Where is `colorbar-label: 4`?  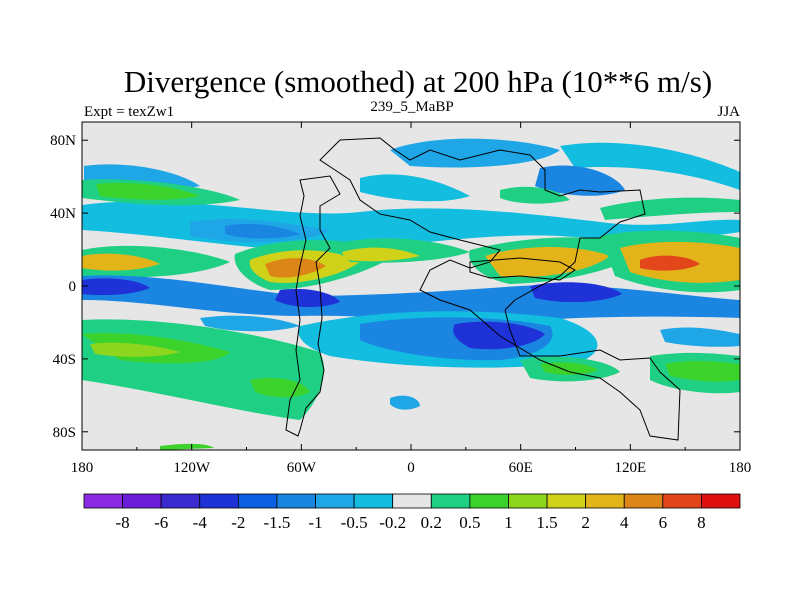 colorbar-label: 4 is located at coordinates (624, 522).